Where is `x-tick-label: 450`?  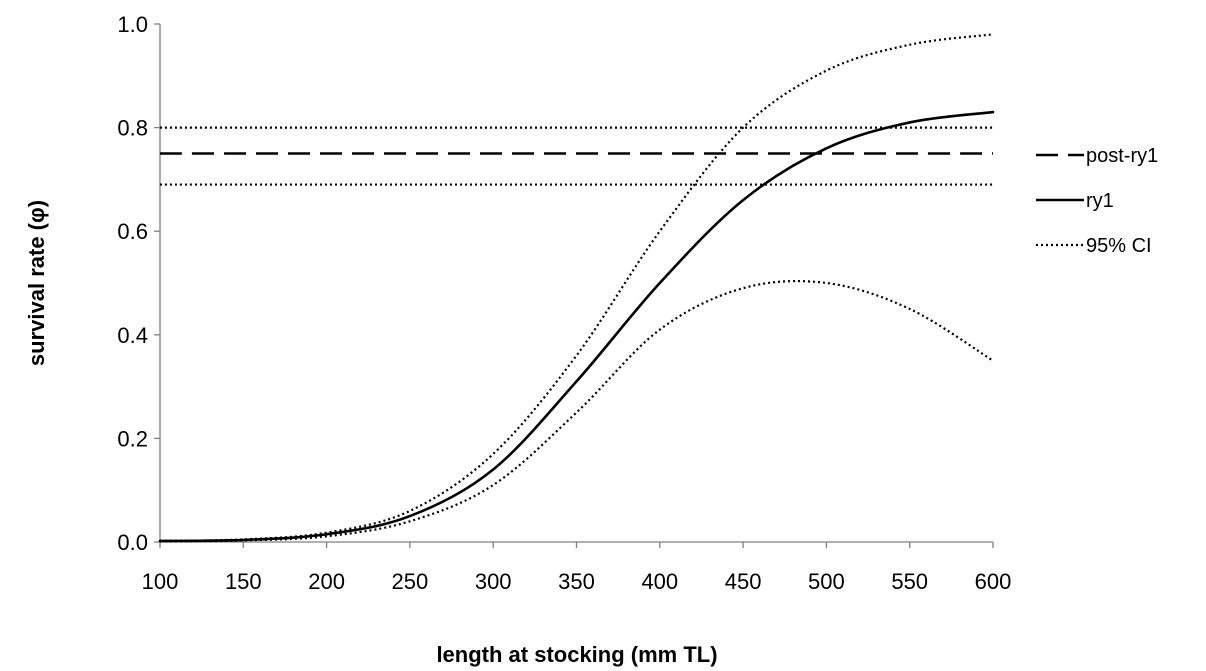
x-tick-label: 450 is located at coordinates (743, 581).